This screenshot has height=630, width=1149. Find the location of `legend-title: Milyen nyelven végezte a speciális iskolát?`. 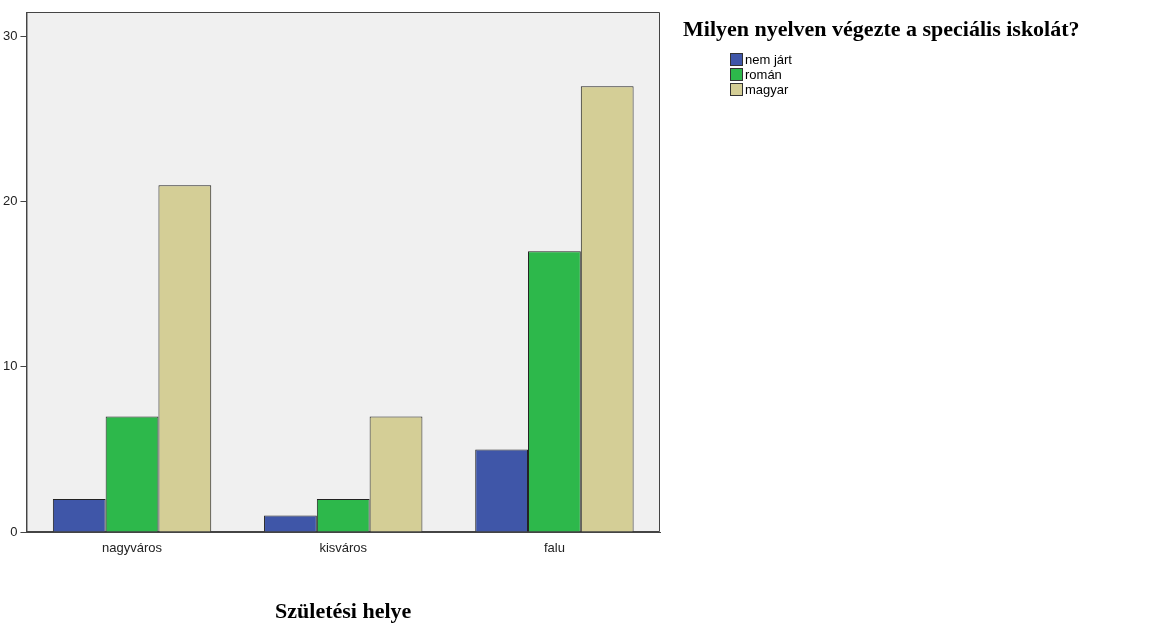

legend-title: Milyen nyelven végezte a speciális iskolát? is located at coordinates (882, 28).